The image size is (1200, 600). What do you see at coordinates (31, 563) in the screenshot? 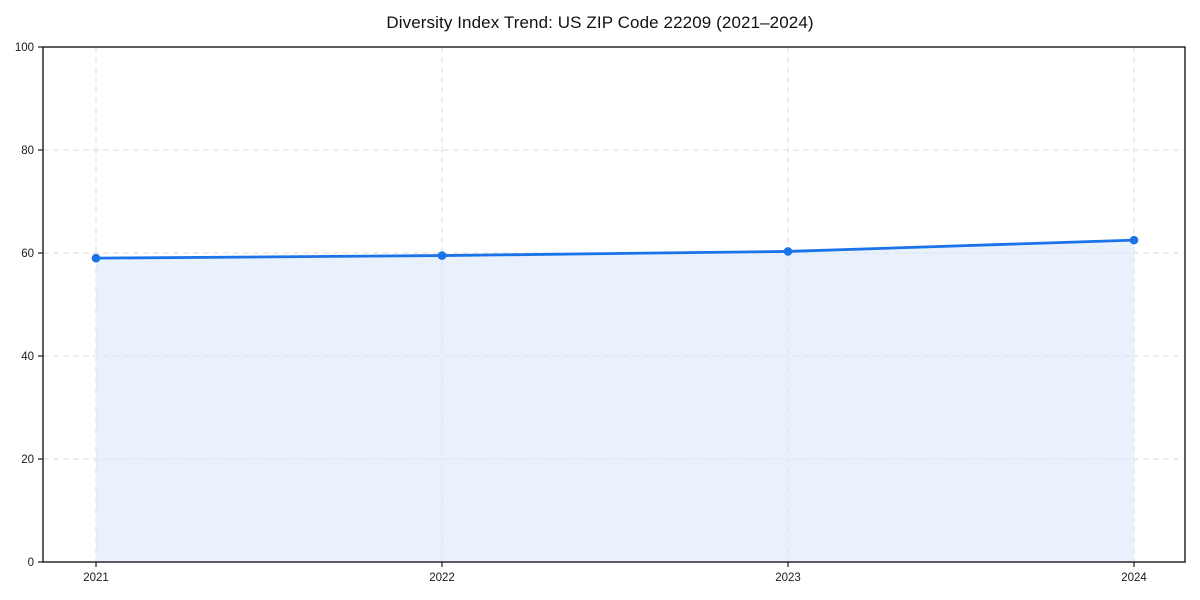
I see `y-tick-label: 0` at bounding box center [31, 563].